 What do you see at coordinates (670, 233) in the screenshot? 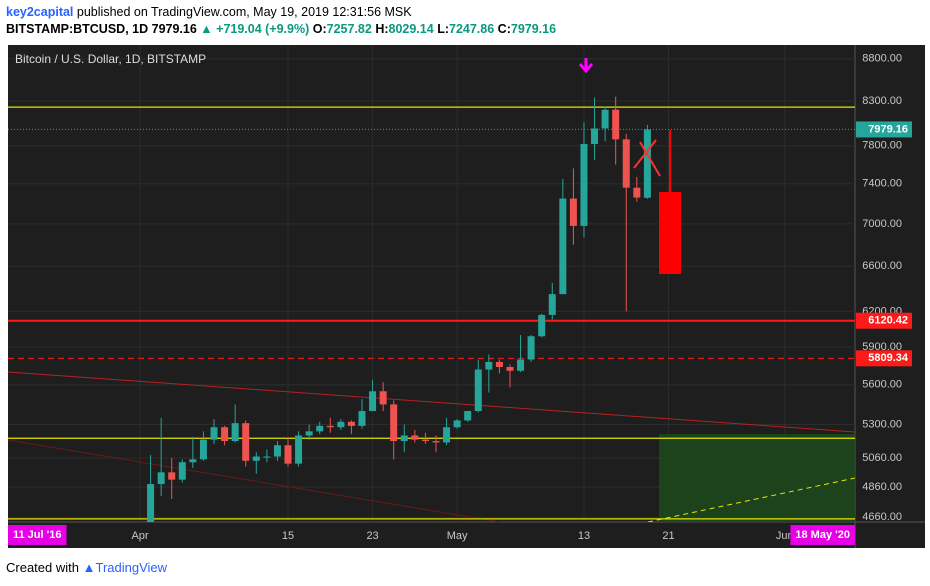
I see `projection-candle` at bounding box center [670, 233].